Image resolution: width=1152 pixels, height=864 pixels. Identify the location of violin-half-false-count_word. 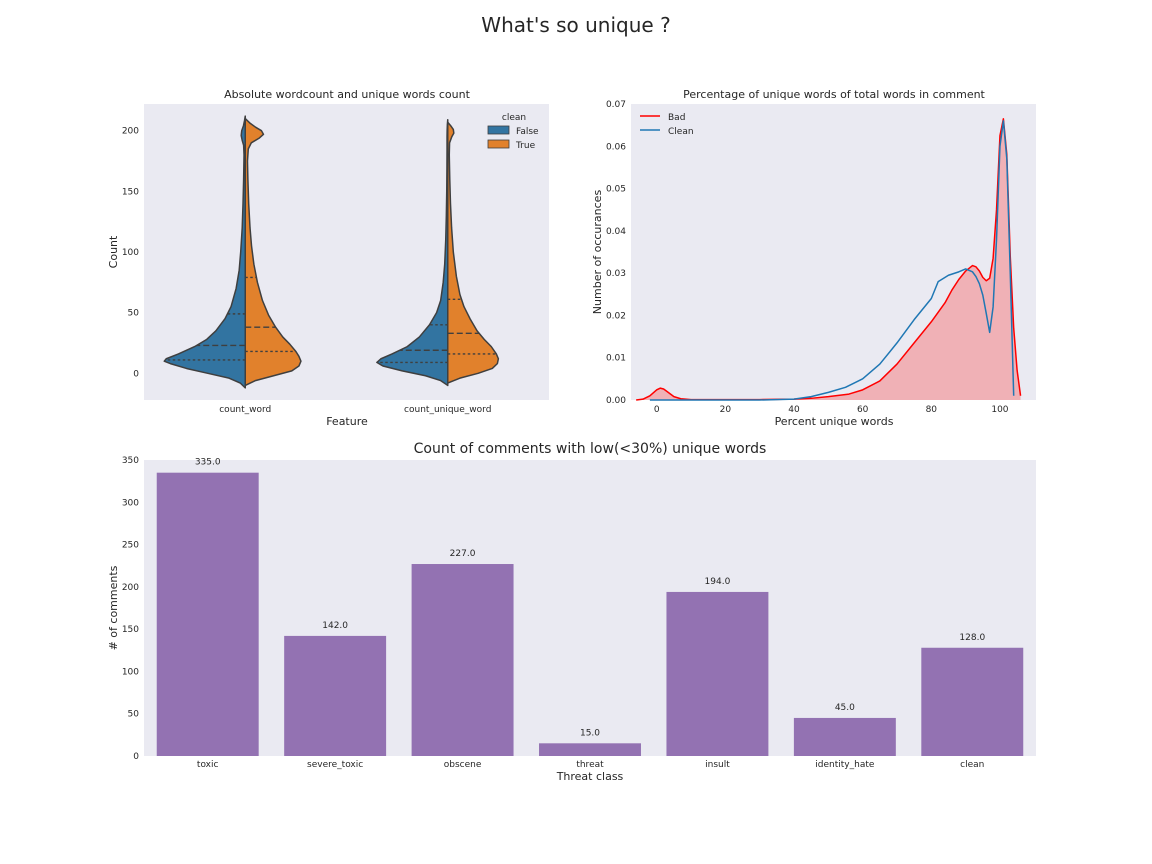
(204, 252).